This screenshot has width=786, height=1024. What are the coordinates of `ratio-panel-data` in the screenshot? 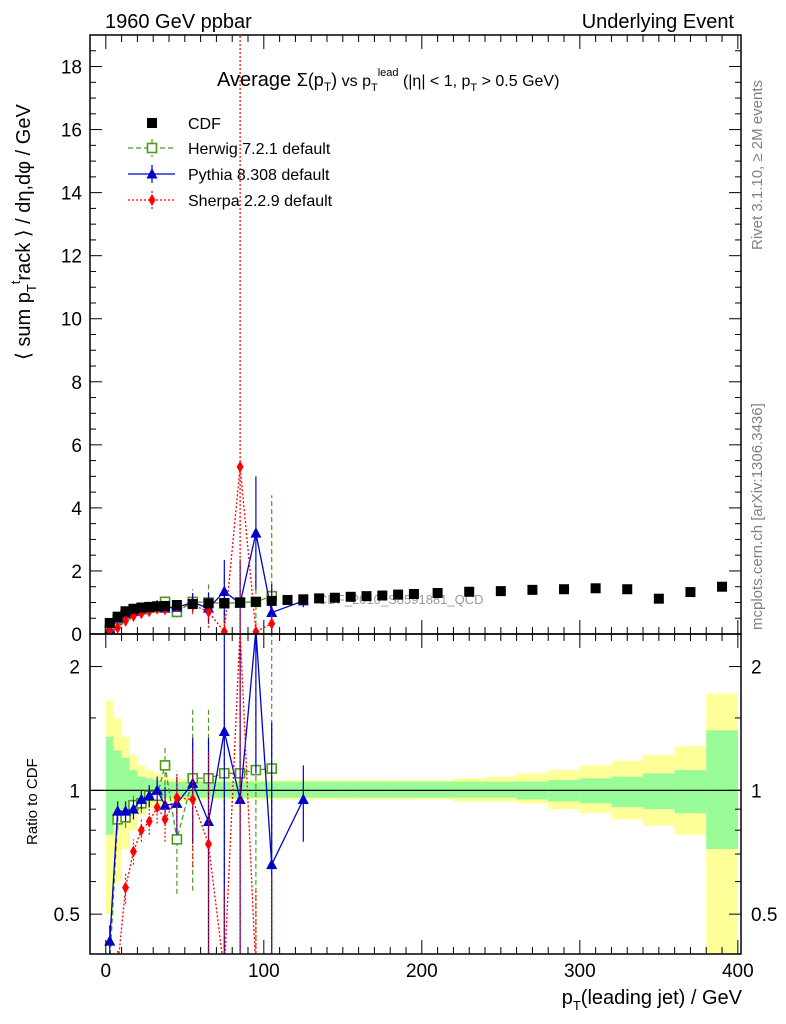 It's located at (206, 794).